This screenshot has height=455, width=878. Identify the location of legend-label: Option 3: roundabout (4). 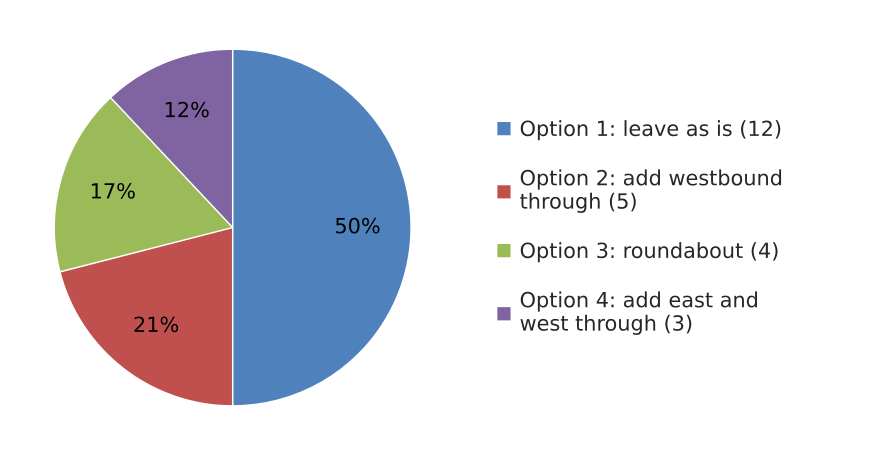
(649, 252).